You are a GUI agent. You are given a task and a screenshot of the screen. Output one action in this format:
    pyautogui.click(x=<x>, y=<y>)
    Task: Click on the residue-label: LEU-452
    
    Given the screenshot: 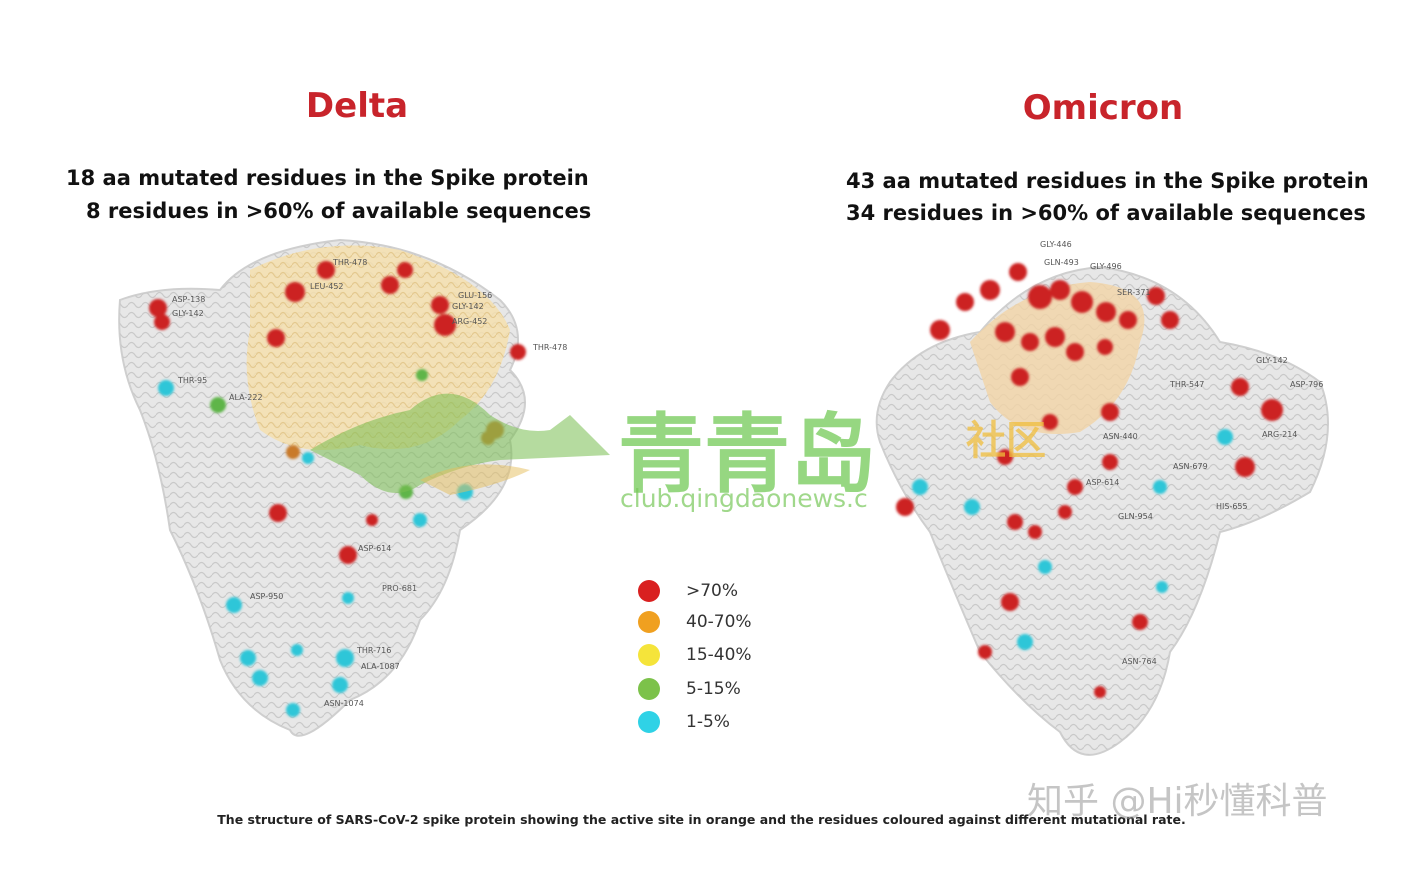 What is the action you would take?
    pyautogui.click(x=327, y=286)
    